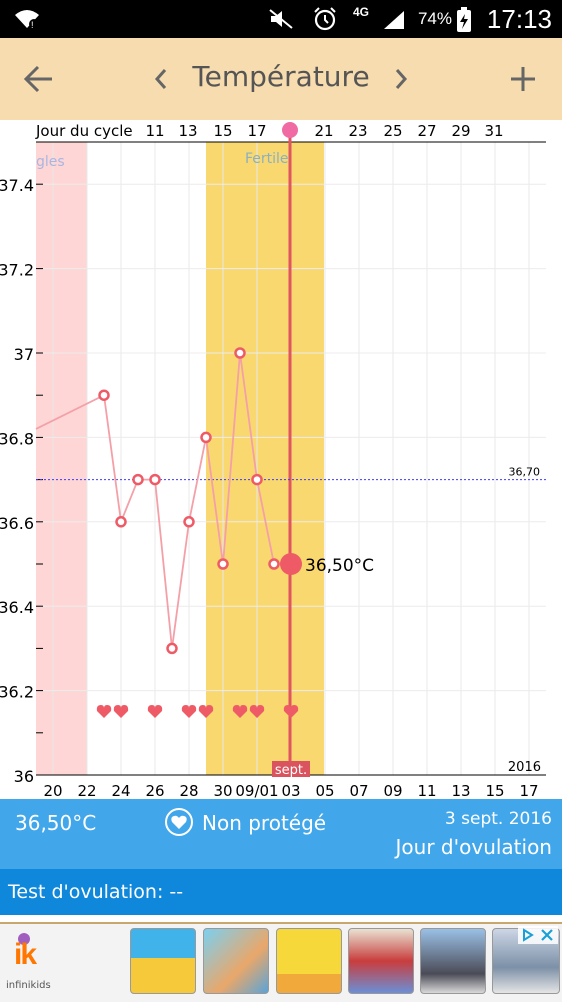  Describe the element at coordinates (96, 892) in the screenshot. I see `ovulation-test-label: Test d'ovulation: --` at that location.